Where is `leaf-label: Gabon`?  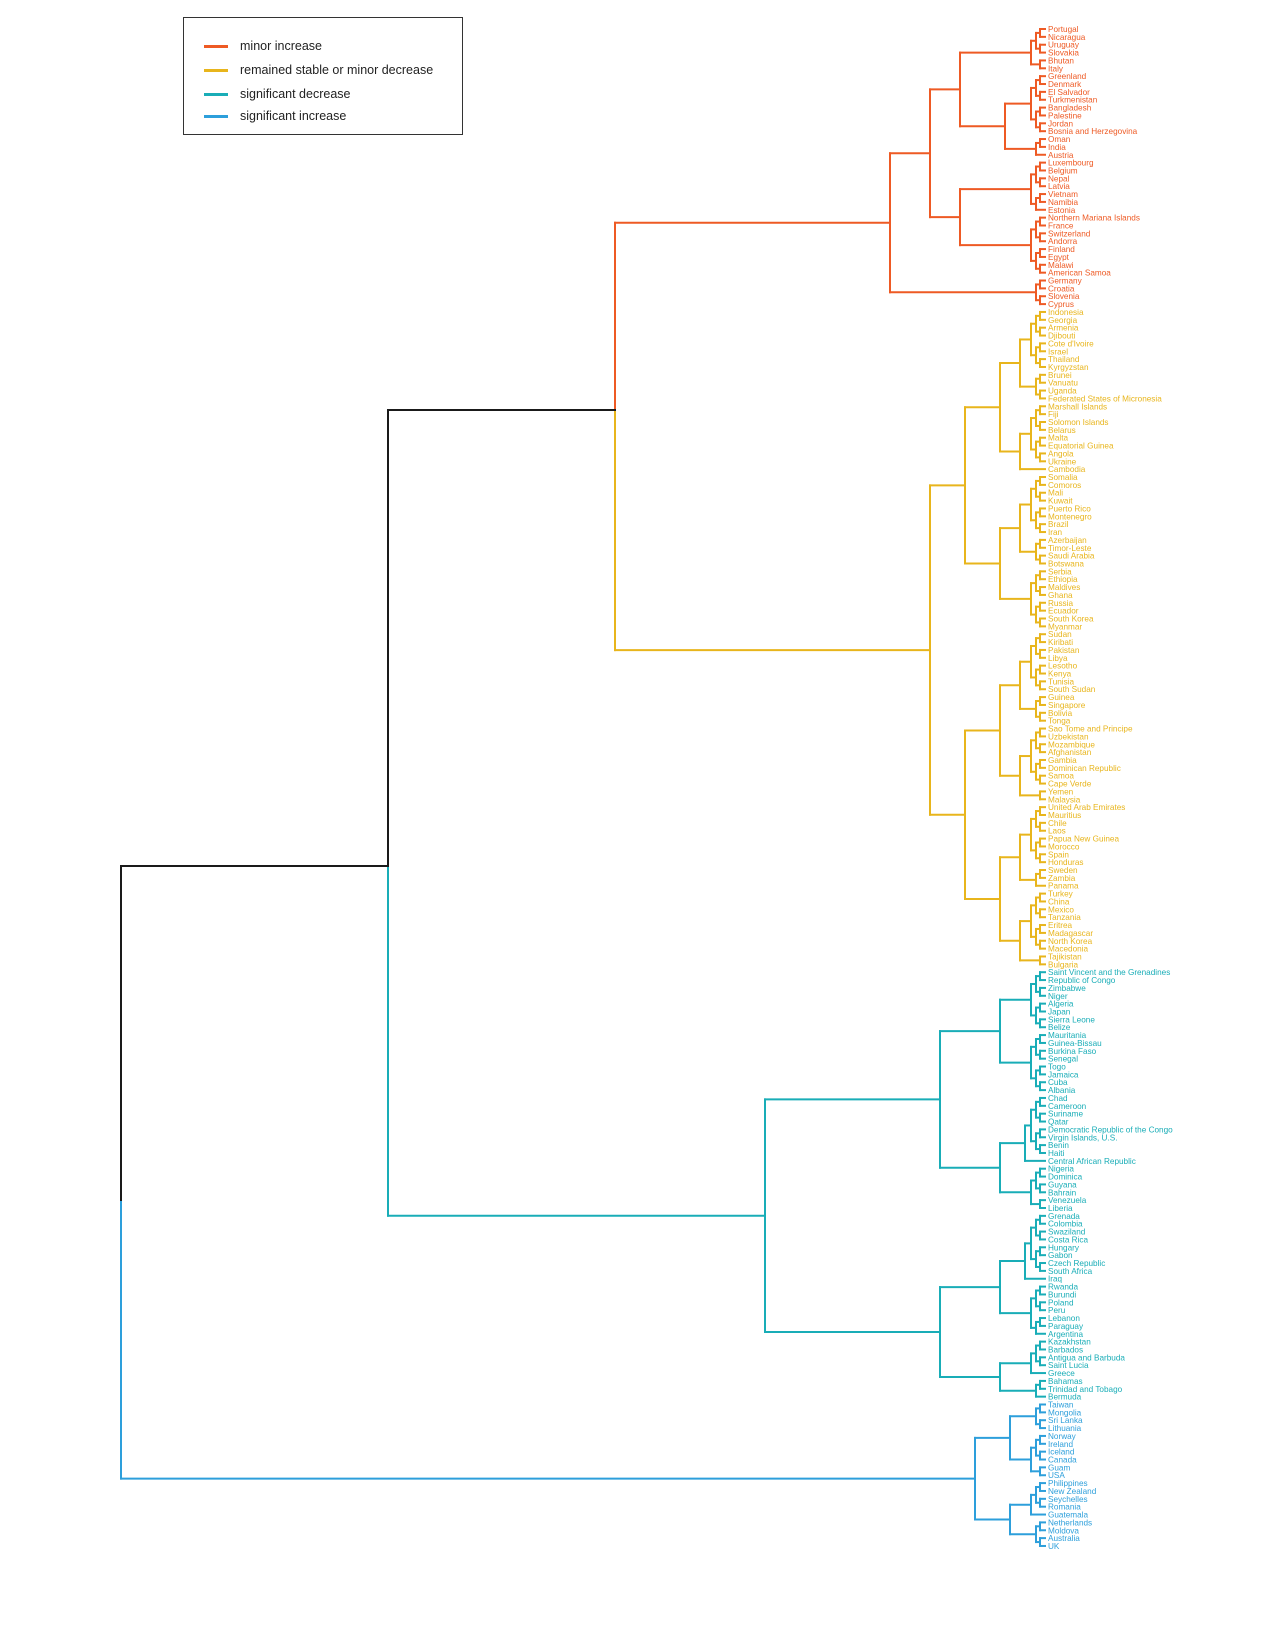 leaf-label: Gabon is located at coordinates (1060, 1255).